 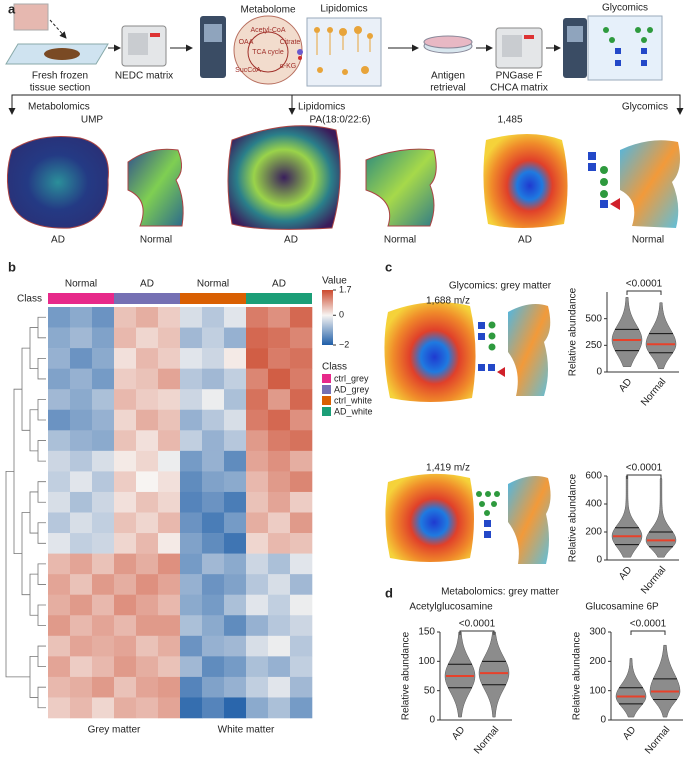 What do you see at coordinates (400, 240) in the screenshot?
I see `sample-label: Normal` at bounding box center [400, 240].